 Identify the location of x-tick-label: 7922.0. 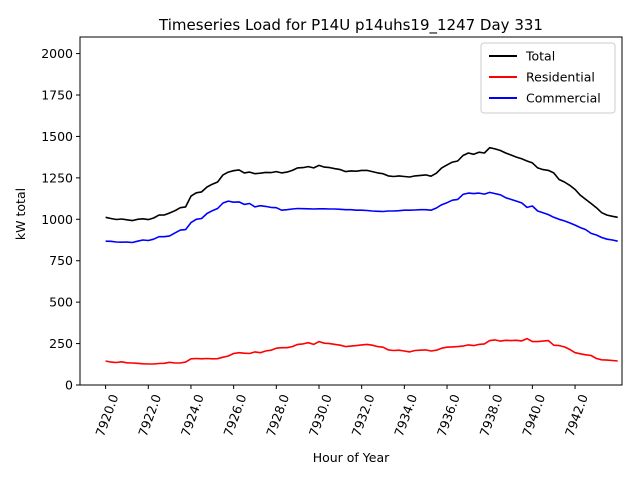
(149, 415).